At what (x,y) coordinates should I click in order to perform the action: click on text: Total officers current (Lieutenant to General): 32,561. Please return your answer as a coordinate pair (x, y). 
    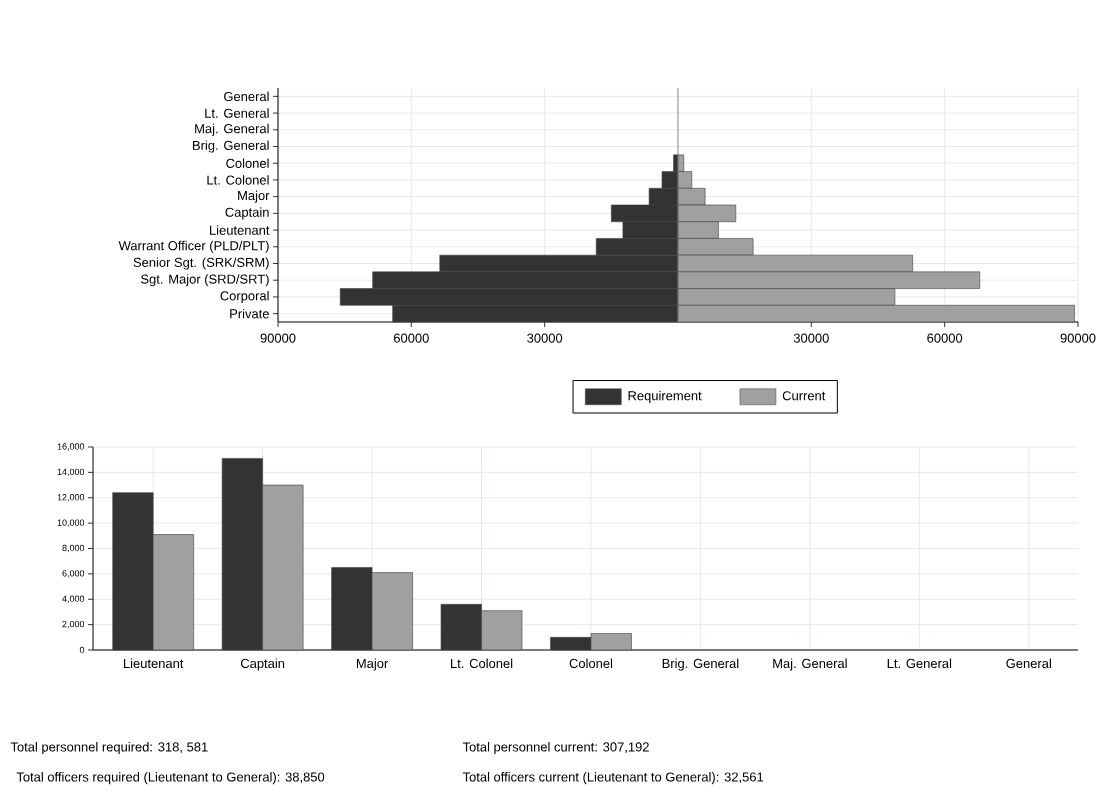
    Looking at the image, I should click on (613, 778).